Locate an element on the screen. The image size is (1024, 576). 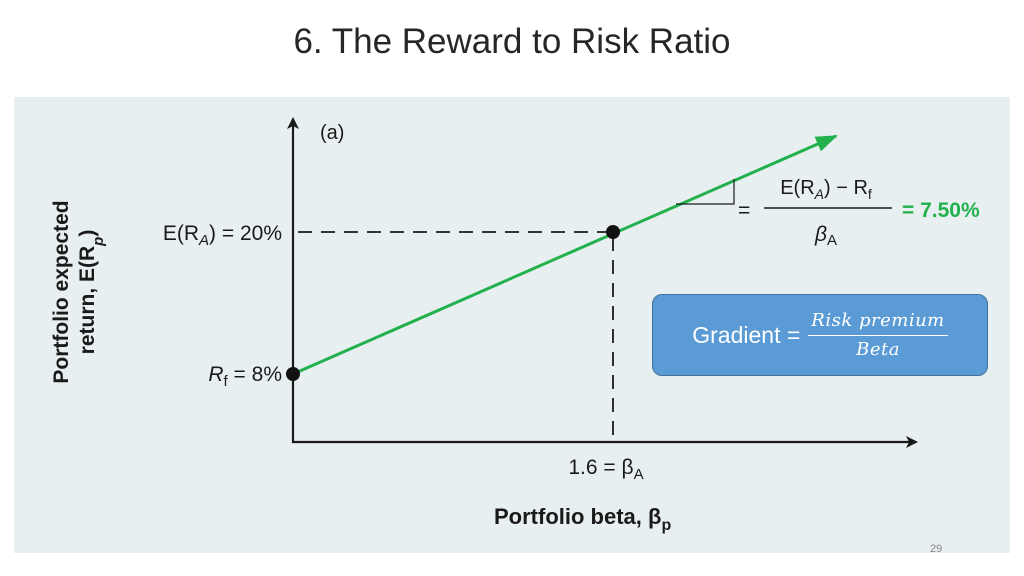
gradient-fraction-bar is located at coordinates (878, 335).